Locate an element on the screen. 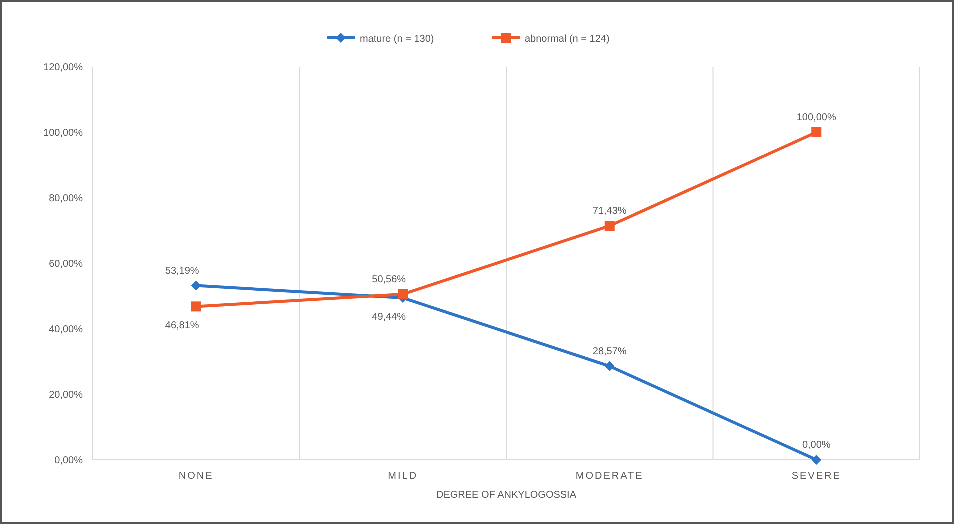 This screenshot has width=954, height=524. data-label: 49,44% is located at coordinates (389, 318).